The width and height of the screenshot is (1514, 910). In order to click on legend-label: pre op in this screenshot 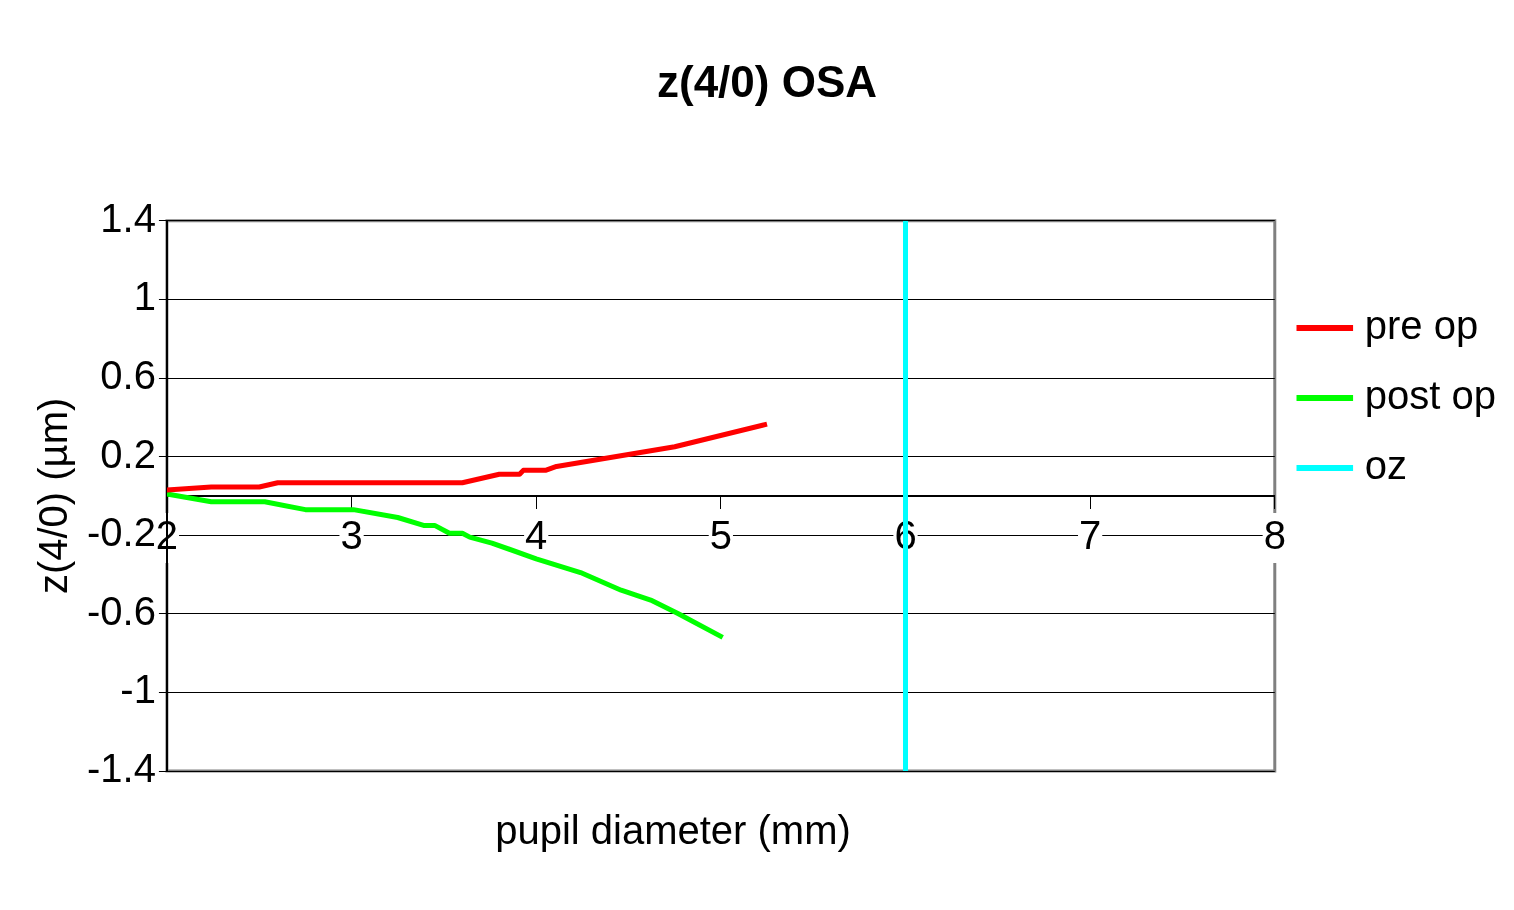, I will do `click(1421, 325)`.